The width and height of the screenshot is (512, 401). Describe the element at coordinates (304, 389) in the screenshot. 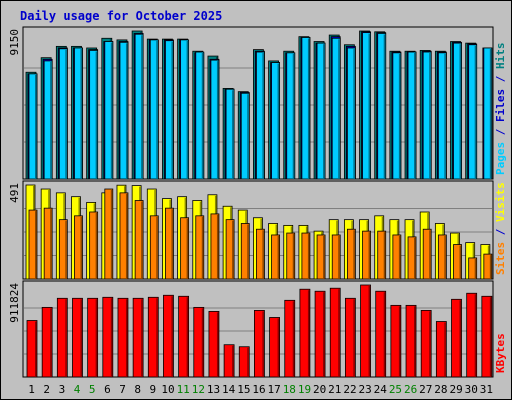

I see `x-tick-label: 19` at that location.